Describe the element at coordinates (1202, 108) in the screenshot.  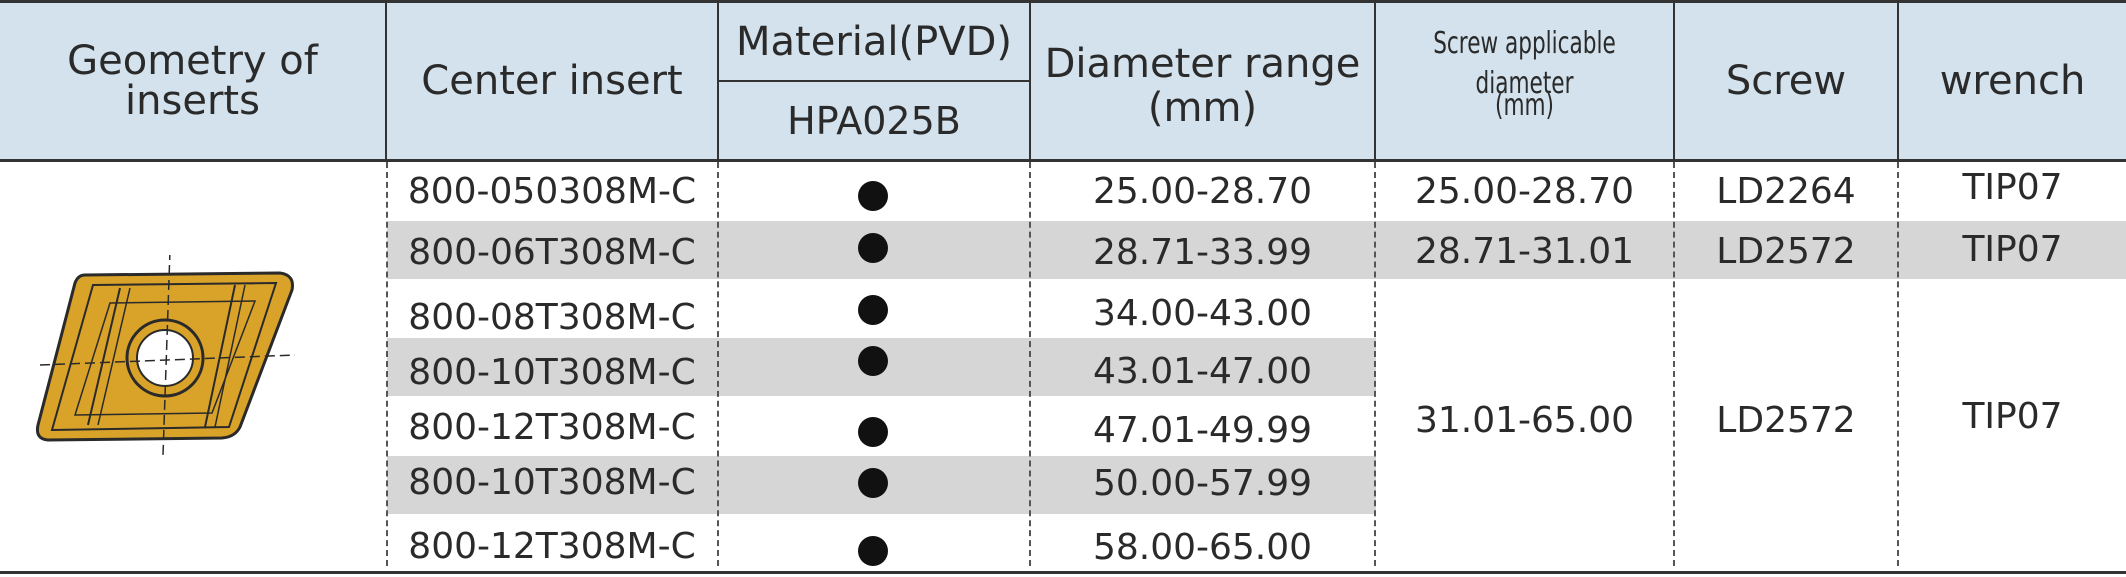
I see `header-diameter-unit: (mm)` at that location.